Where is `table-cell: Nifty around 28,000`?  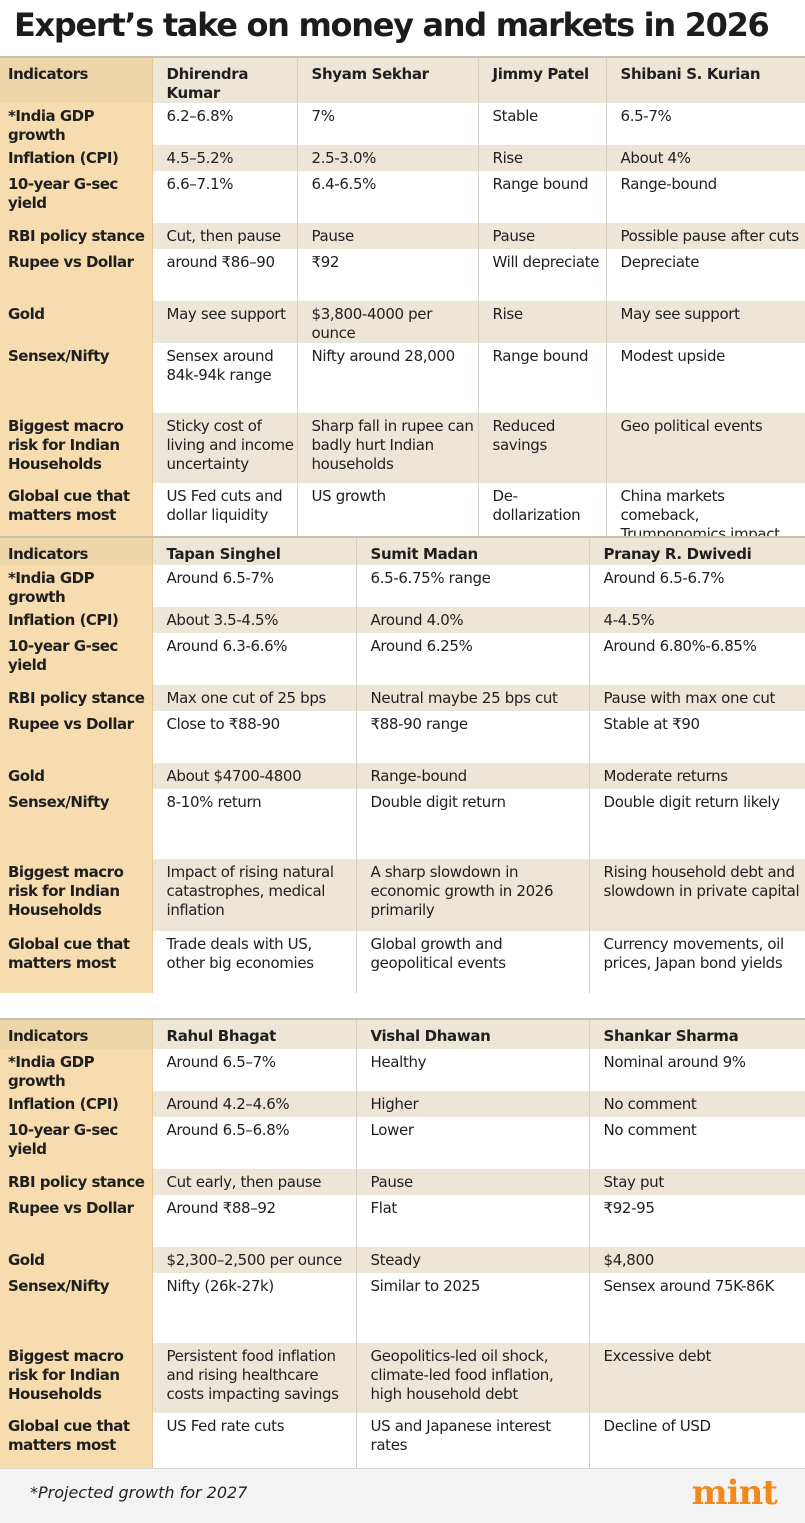
table-cell: Nifty around 28,000 is located at coordinates (387, 378).